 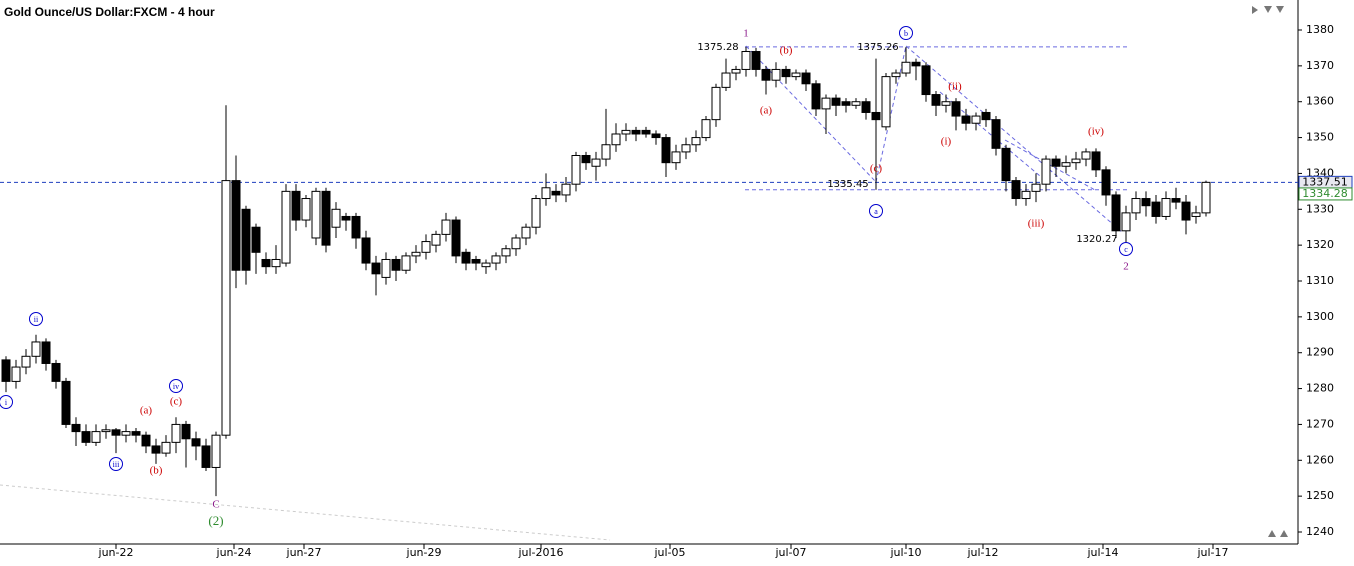 What do you see at coordinates (1320, 65) in the screenshot?
I see `y-tick-label: 1370` at bounding box center [1320, 65].